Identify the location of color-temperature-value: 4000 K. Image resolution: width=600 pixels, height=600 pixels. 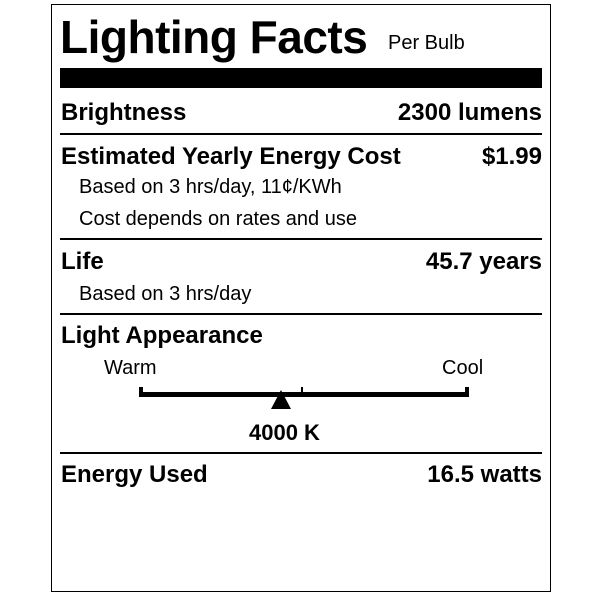
(284, 432).